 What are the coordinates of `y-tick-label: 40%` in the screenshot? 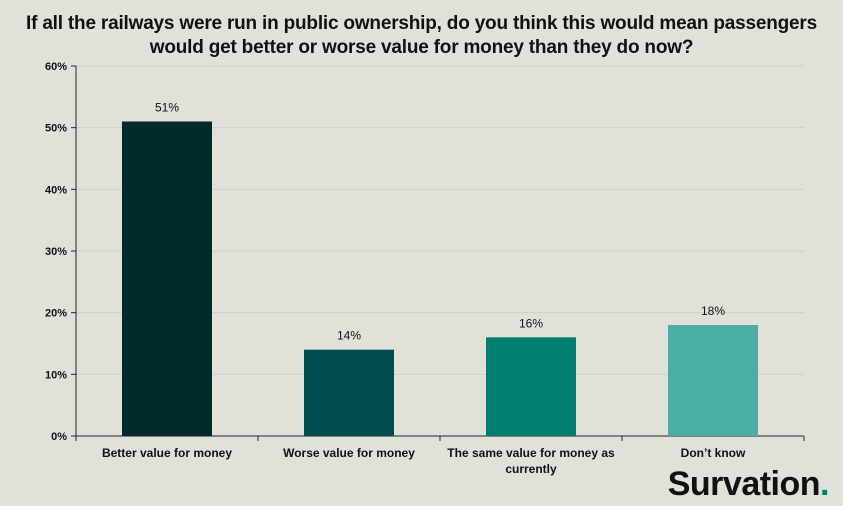 It's located at (56, 190).